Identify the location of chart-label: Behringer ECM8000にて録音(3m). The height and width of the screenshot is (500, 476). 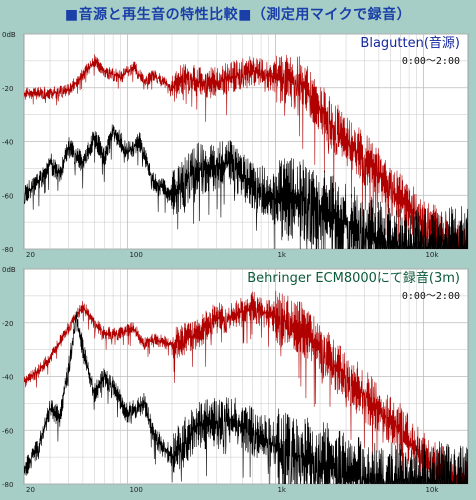
(353, 278).